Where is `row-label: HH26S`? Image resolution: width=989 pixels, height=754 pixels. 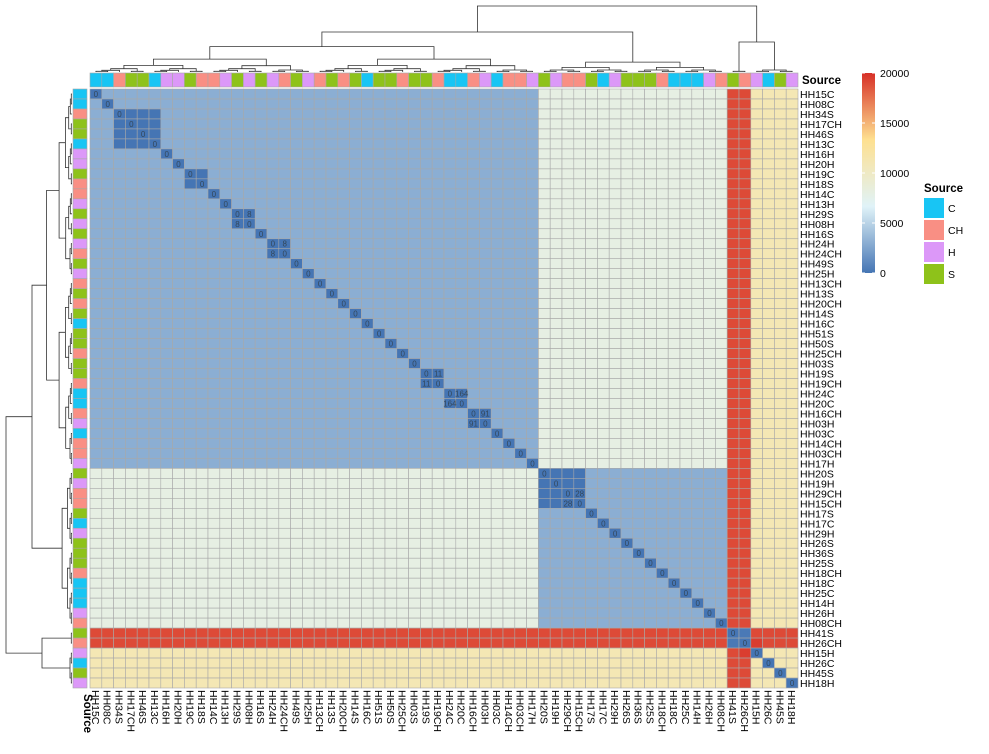
row-label: HH26S is located at coordinates (817, 544).